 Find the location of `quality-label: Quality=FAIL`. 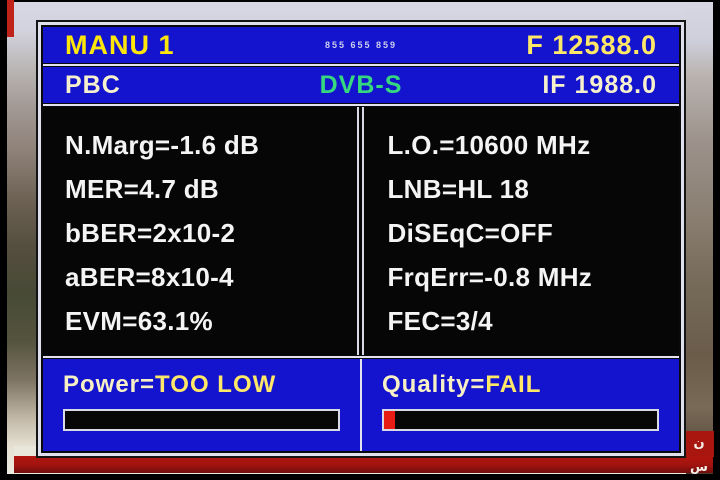

quality-label: Quality=FAIL is located at coordinates (520, 385).